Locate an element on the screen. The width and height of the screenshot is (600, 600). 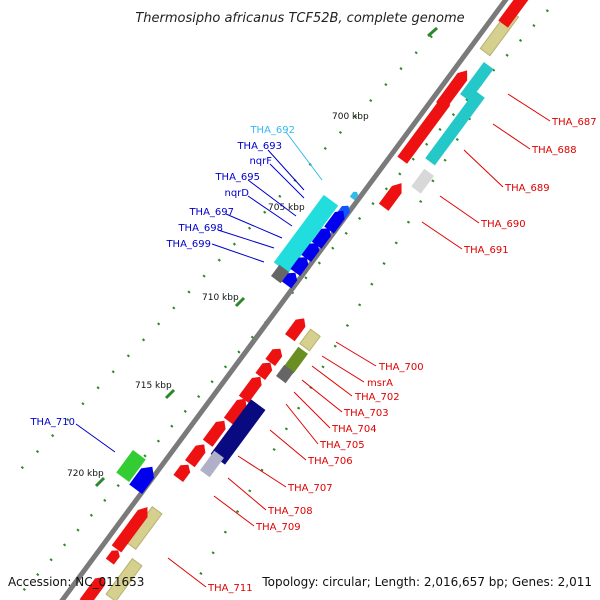
gene-label: THA_700 is located at coordinates (401, 367).